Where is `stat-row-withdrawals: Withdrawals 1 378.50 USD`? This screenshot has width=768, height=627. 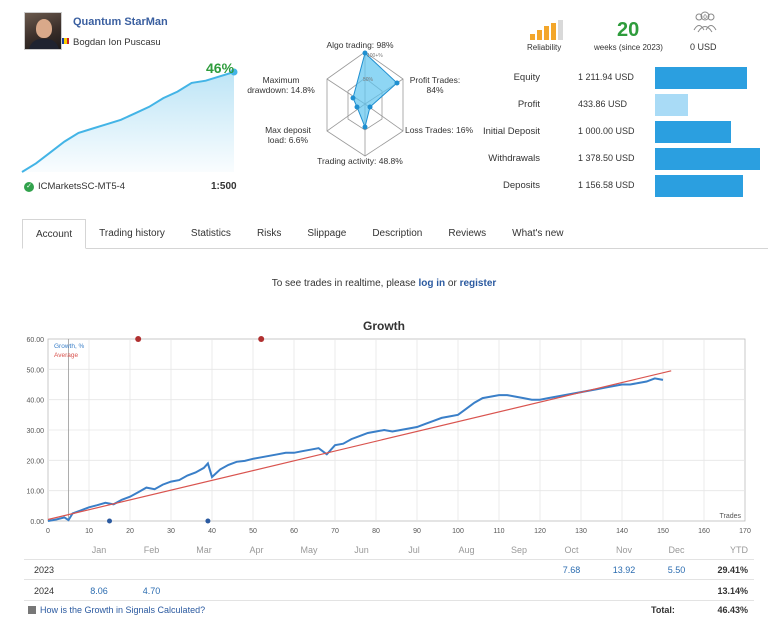 stat-row-withdrawals: Withdrawals 1 378.50 USD is located at coordinates (620, 159).